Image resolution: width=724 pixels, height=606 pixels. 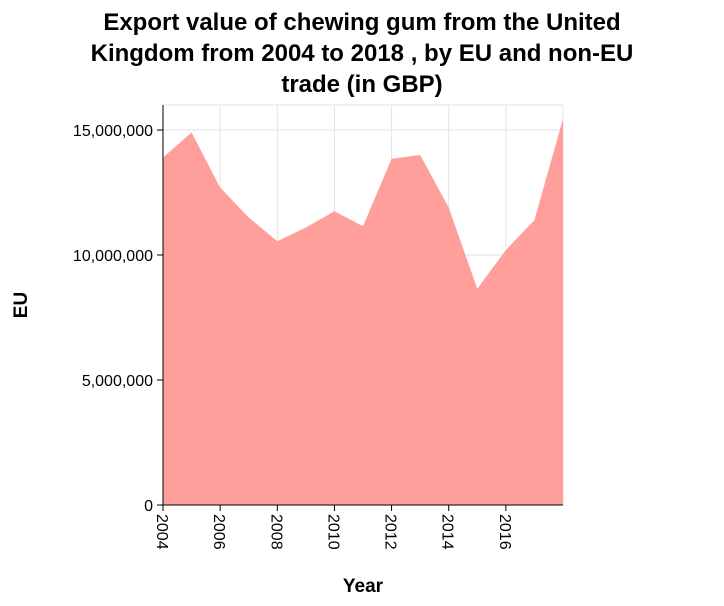 What do you see at coordinates (363, 586) in the screenshot?
I see `x-axis-label: Year` at bounding box center [363, 586].